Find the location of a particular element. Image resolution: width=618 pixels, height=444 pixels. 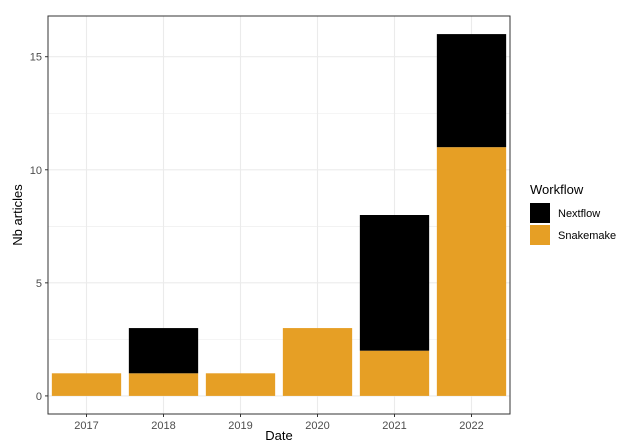

y-tick-label: 5 is located at coordinates (39, 284).